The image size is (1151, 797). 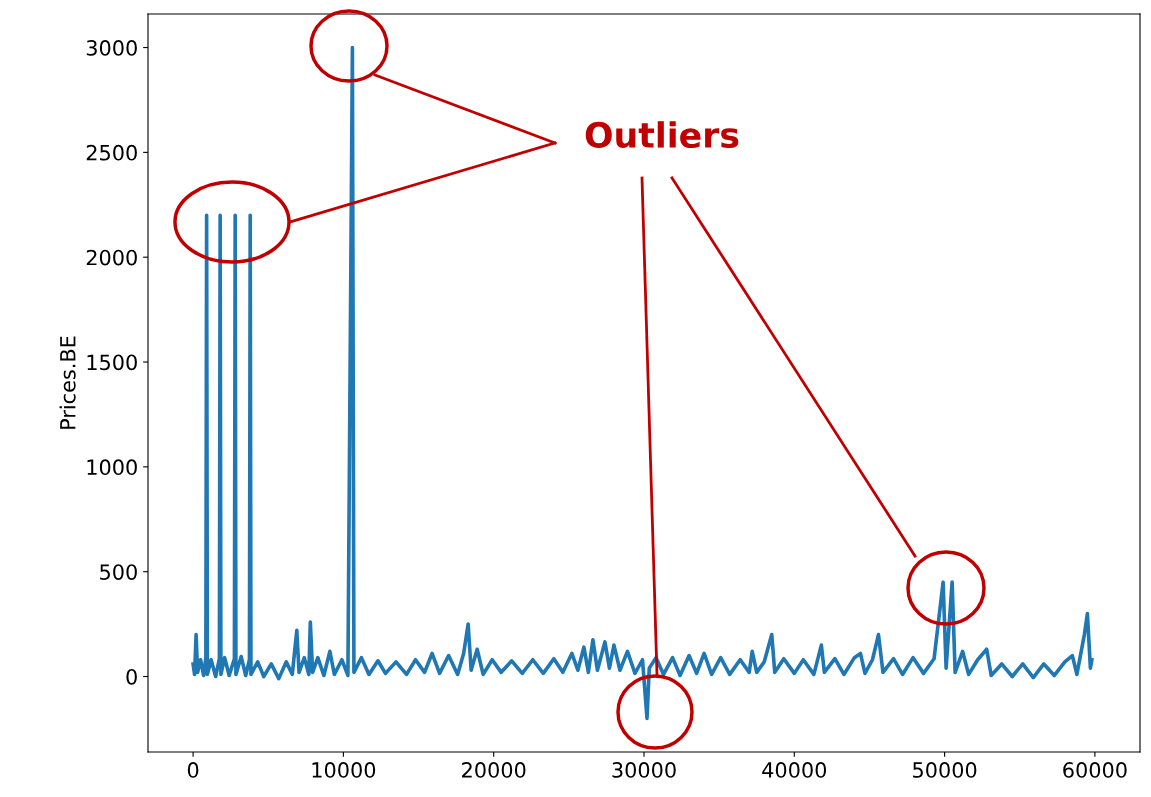 I want to click on y-tick-label: 2500, so click(x=111, y=152).